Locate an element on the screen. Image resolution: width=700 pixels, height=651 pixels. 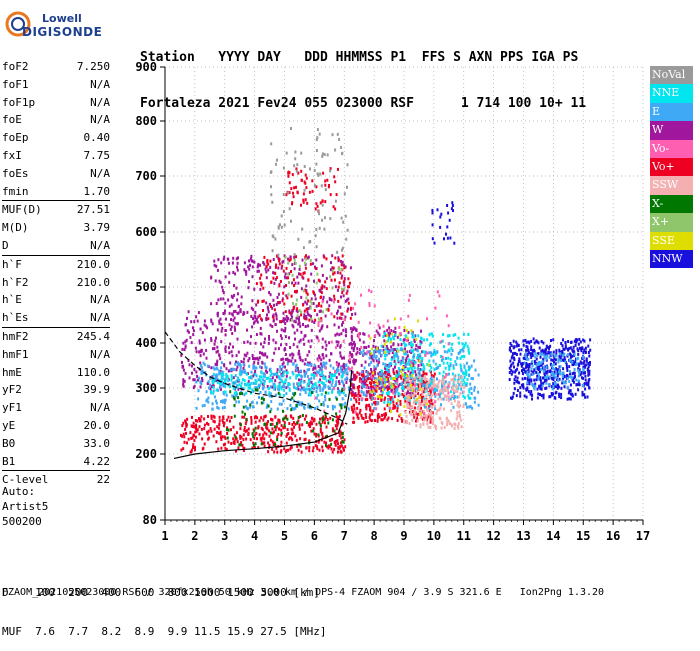
param-row: M(D) 3.79 is located at coordinates (56, 228).